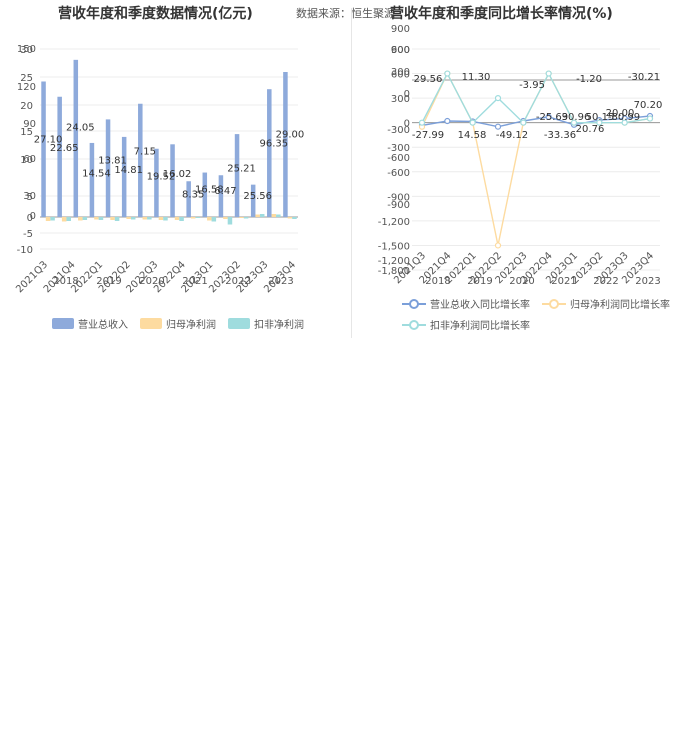 The height and width of the screenshot is (733, 700). I want to click on y-tick-label: -10, so click(25, 250).